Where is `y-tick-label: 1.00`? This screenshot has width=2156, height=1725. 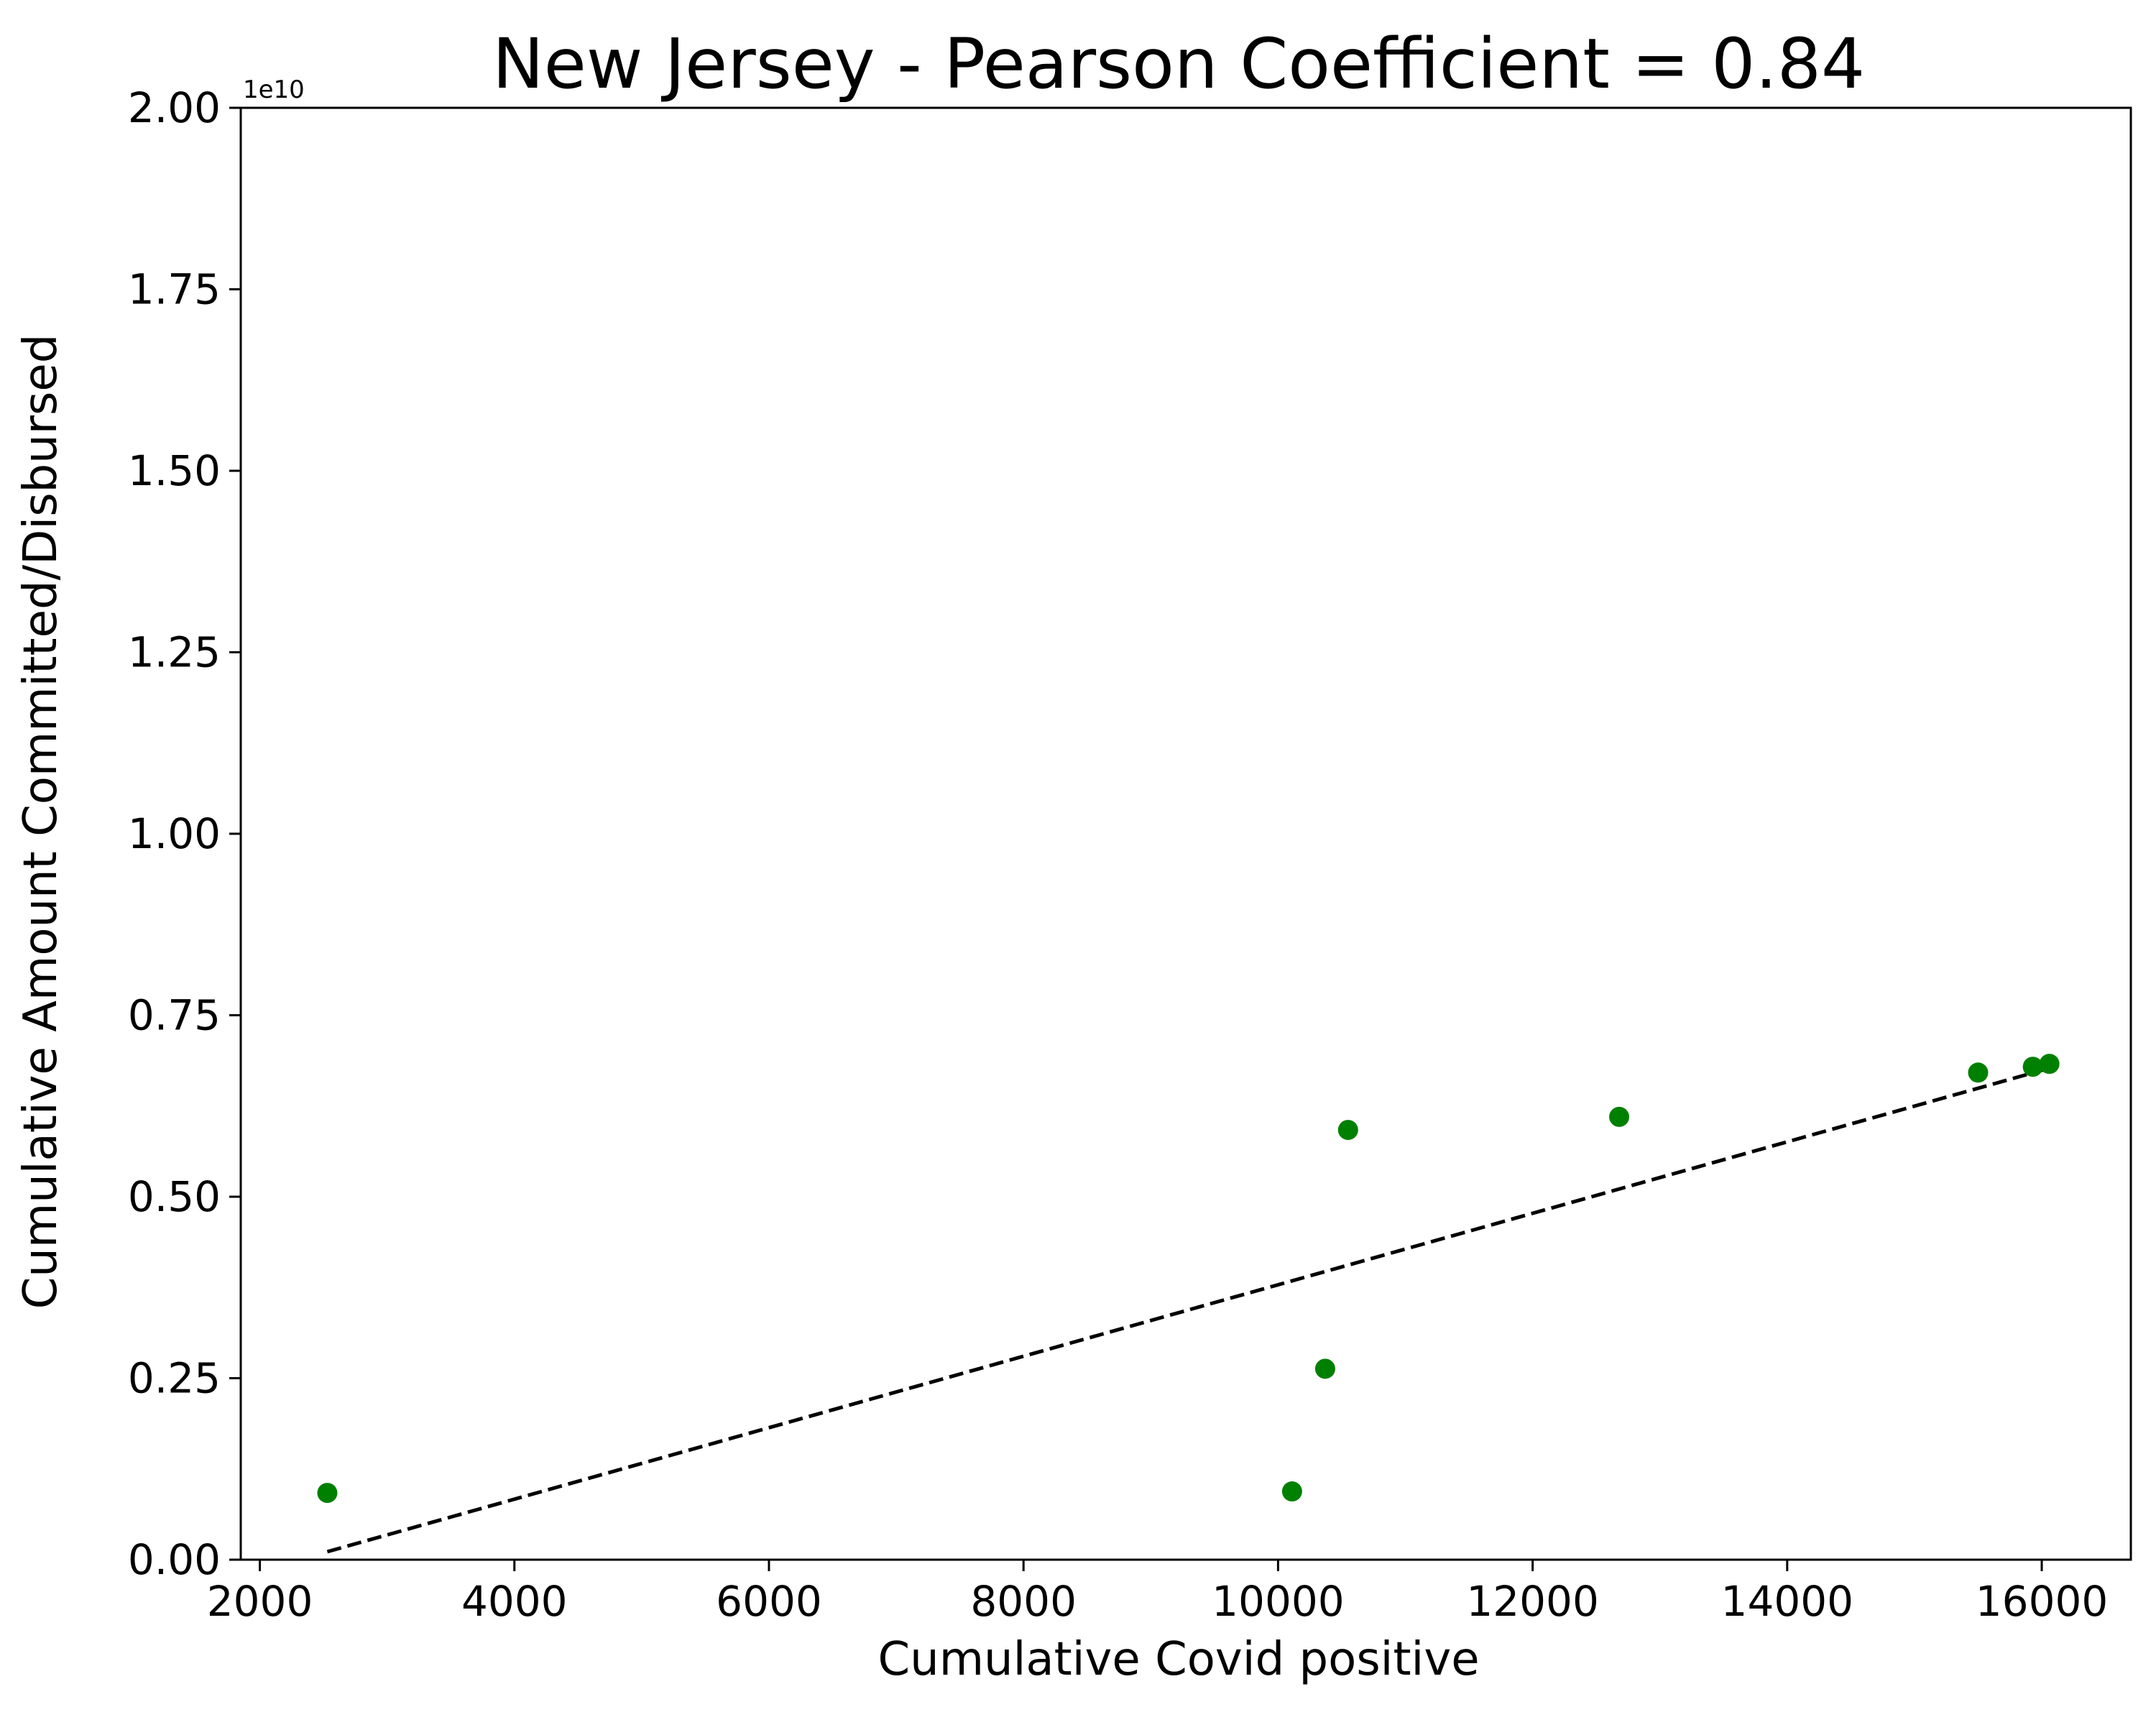 y-tick-label: 1.00 is located at coordinates (174, 833).